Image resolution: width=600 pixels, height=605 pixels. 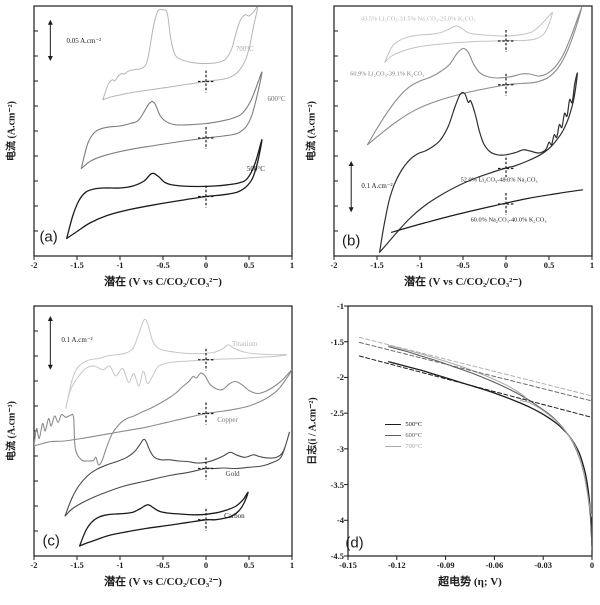 I want to click on x-axis-label-a: 潜在 (V vs C/CO₂/CO₃²⁻), so click(x=163, y=282).